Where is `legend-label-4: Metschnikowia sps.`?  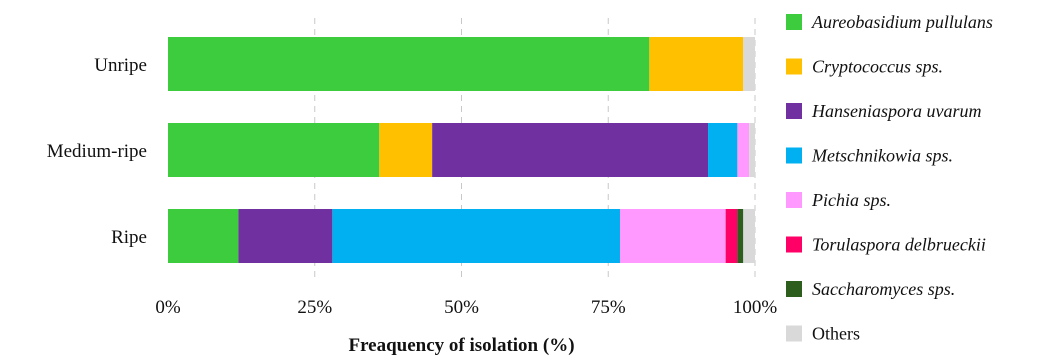 legend-label-4: Metschnikowia sps. is located at coordinates (882, 156).